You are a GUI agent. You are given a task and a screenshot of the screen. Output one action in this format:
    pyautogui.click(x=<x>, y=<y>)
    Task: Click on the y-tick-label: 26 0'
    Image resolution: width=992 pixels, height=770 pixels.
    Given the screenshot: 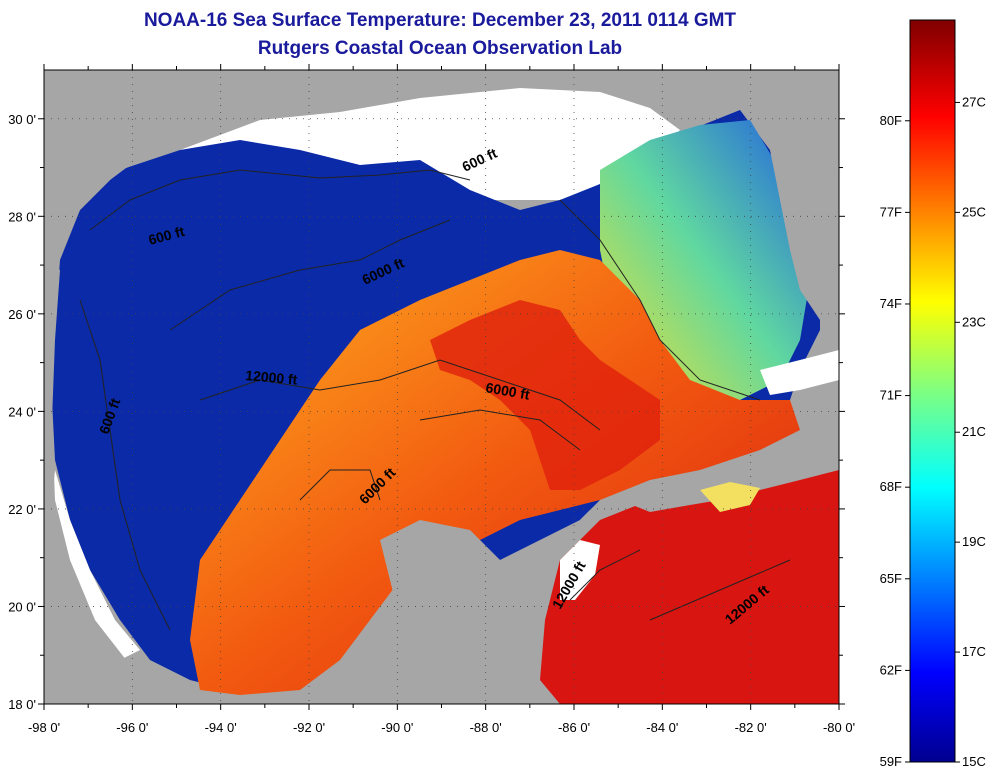 What is the action you would take?
    pyautogui.click(x=22, y=314)
    